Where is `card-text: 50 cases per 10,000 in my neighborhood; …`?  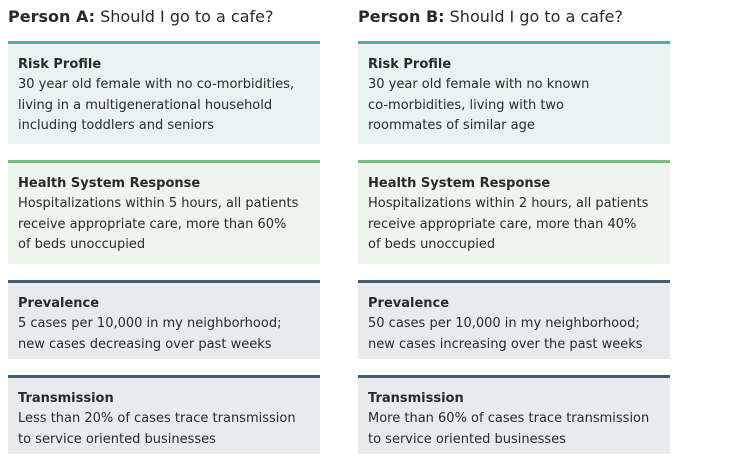
card-text: 50 cases per 10,000 in my neighborhood; … is located at coordinates (505, 334).